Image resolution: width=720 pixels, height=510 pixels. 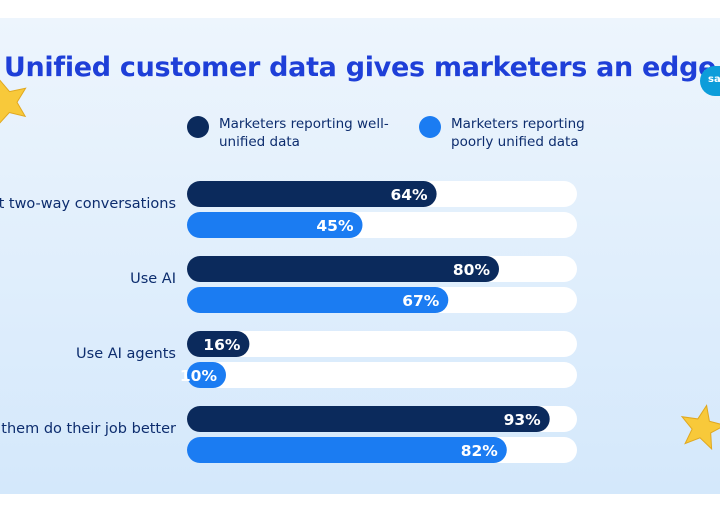 What do you see at coordinates (518, 133) in the screenshot?
I see `legend-label-poorly-unified: Marketers reporting poorly unified data` at bounding box center [518, 133].